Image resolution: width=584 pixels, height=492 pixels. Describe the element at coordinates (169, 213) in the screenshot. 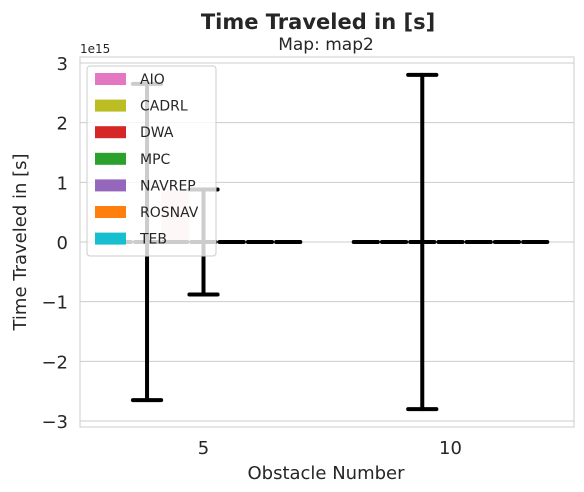

I see `legend-label-rosnav: ROSNAV` at that location.